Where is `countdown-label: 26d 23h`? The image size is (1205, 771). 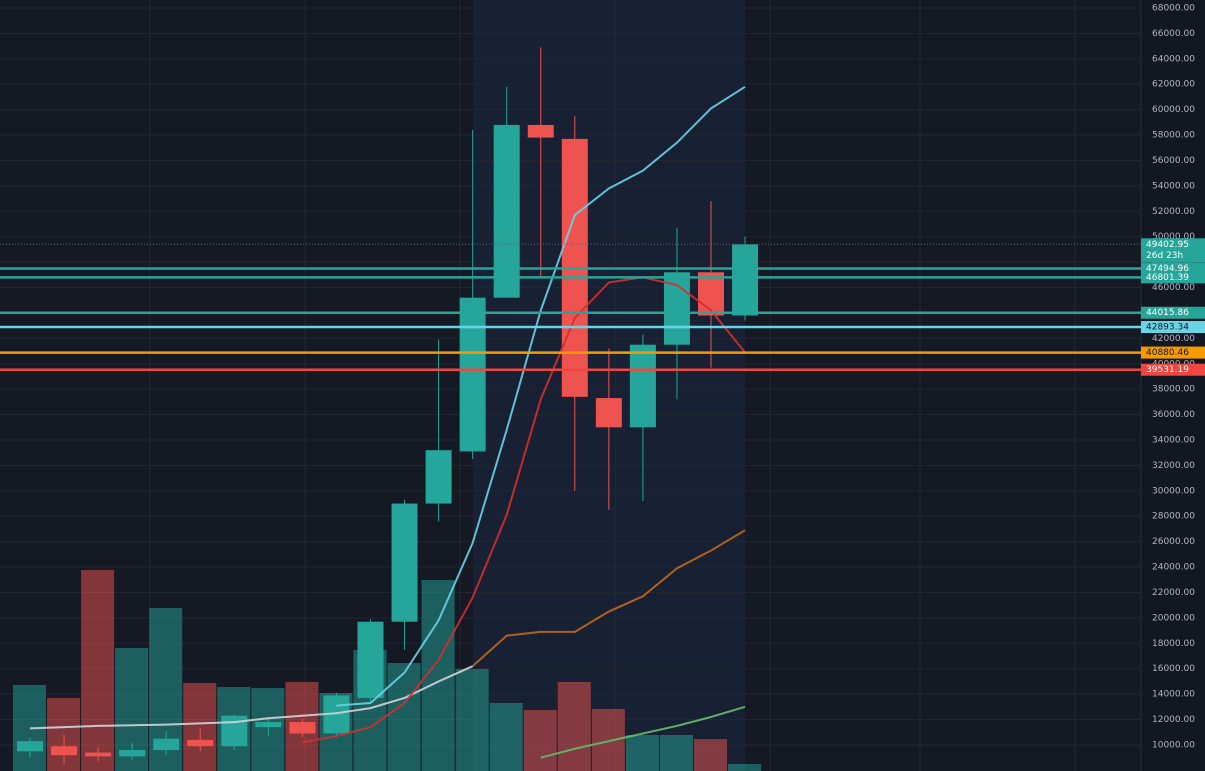
countdown-label: 26d 23h is located at coordinates (1164, 256).